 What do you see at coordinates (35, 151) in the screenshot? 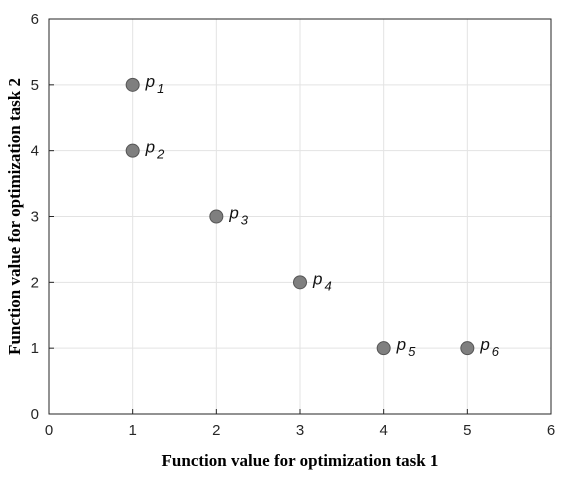
I see `y-tick-label: 4` at bounding box center [35, 151].